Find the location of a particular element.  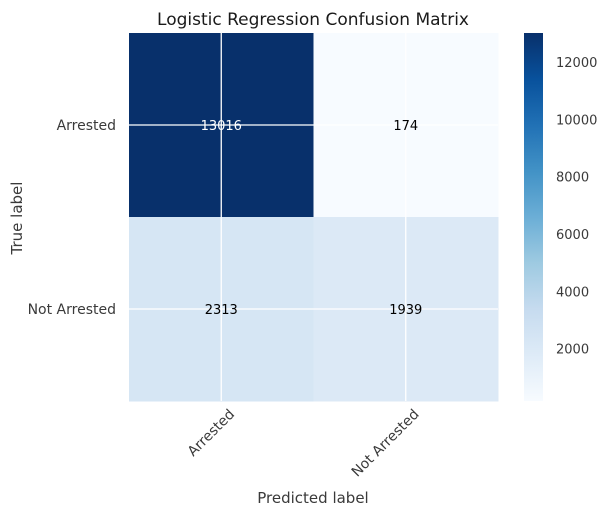

colorbar-tick-label: 10000 is located at coordinates (576, 120).